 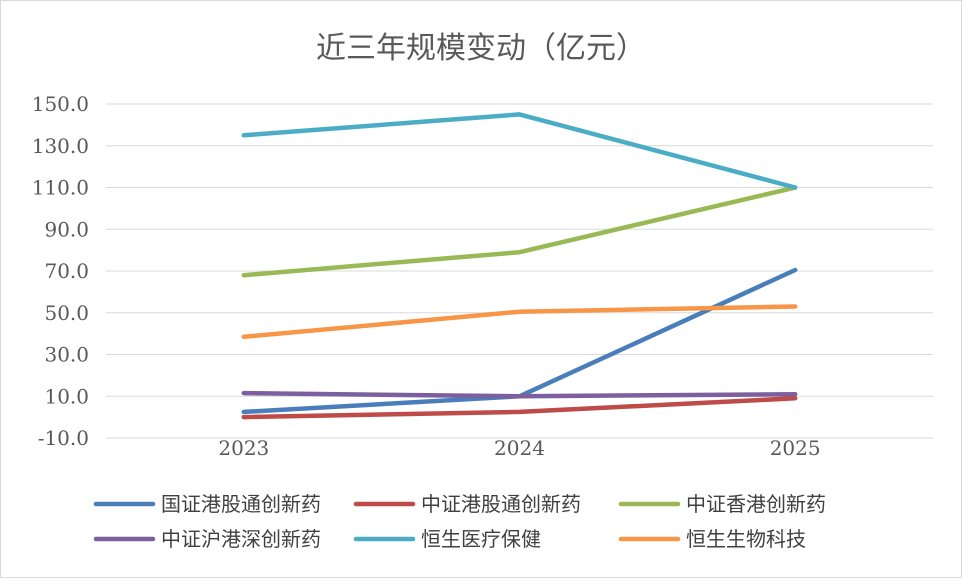 I want to click on x-tick-label: 2024, so click(x=519, y=448).